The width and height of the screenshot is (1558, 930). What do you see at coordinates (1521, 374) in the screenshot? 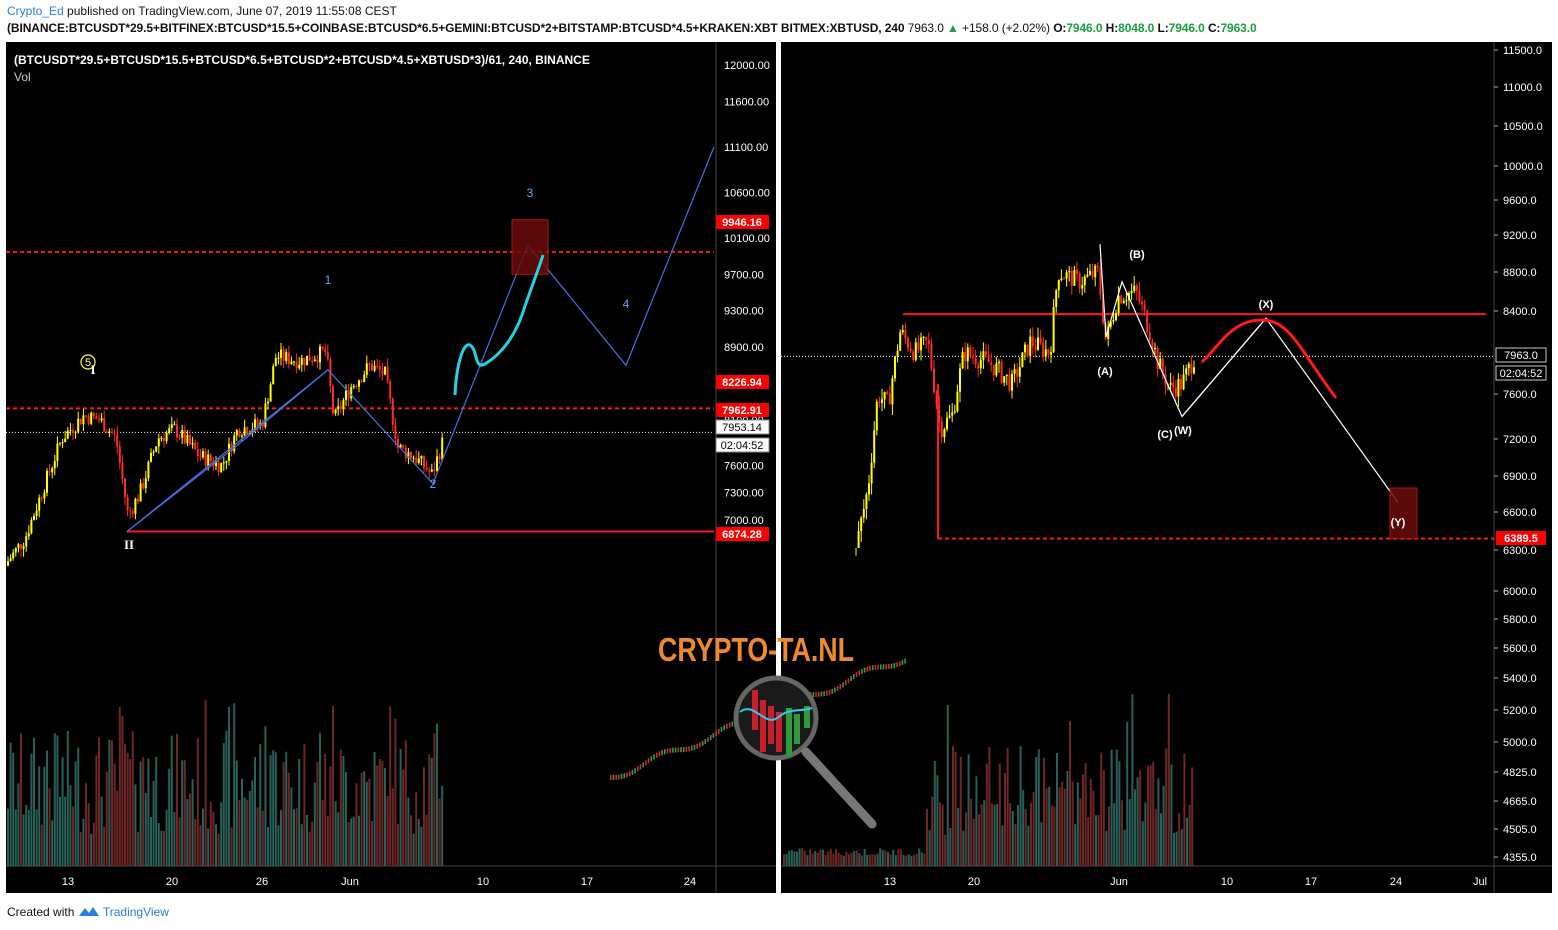
I see `right-price-tag-label: 02:04:52` at bounding box center [1521, 374].